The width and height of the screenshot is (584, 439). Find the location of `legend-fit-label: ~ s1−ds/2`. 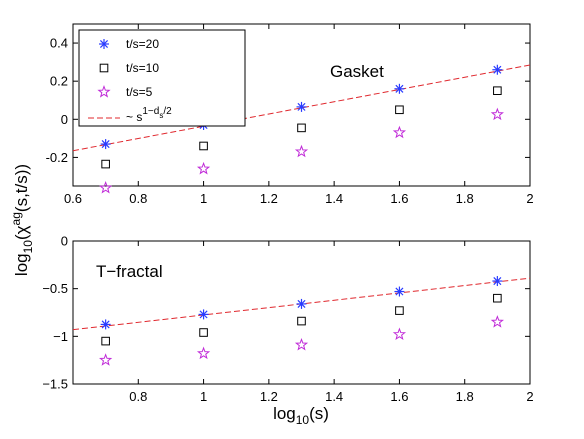

legend-fit-label: ~ s1−ds/2 is located at coordinates (149, 115).